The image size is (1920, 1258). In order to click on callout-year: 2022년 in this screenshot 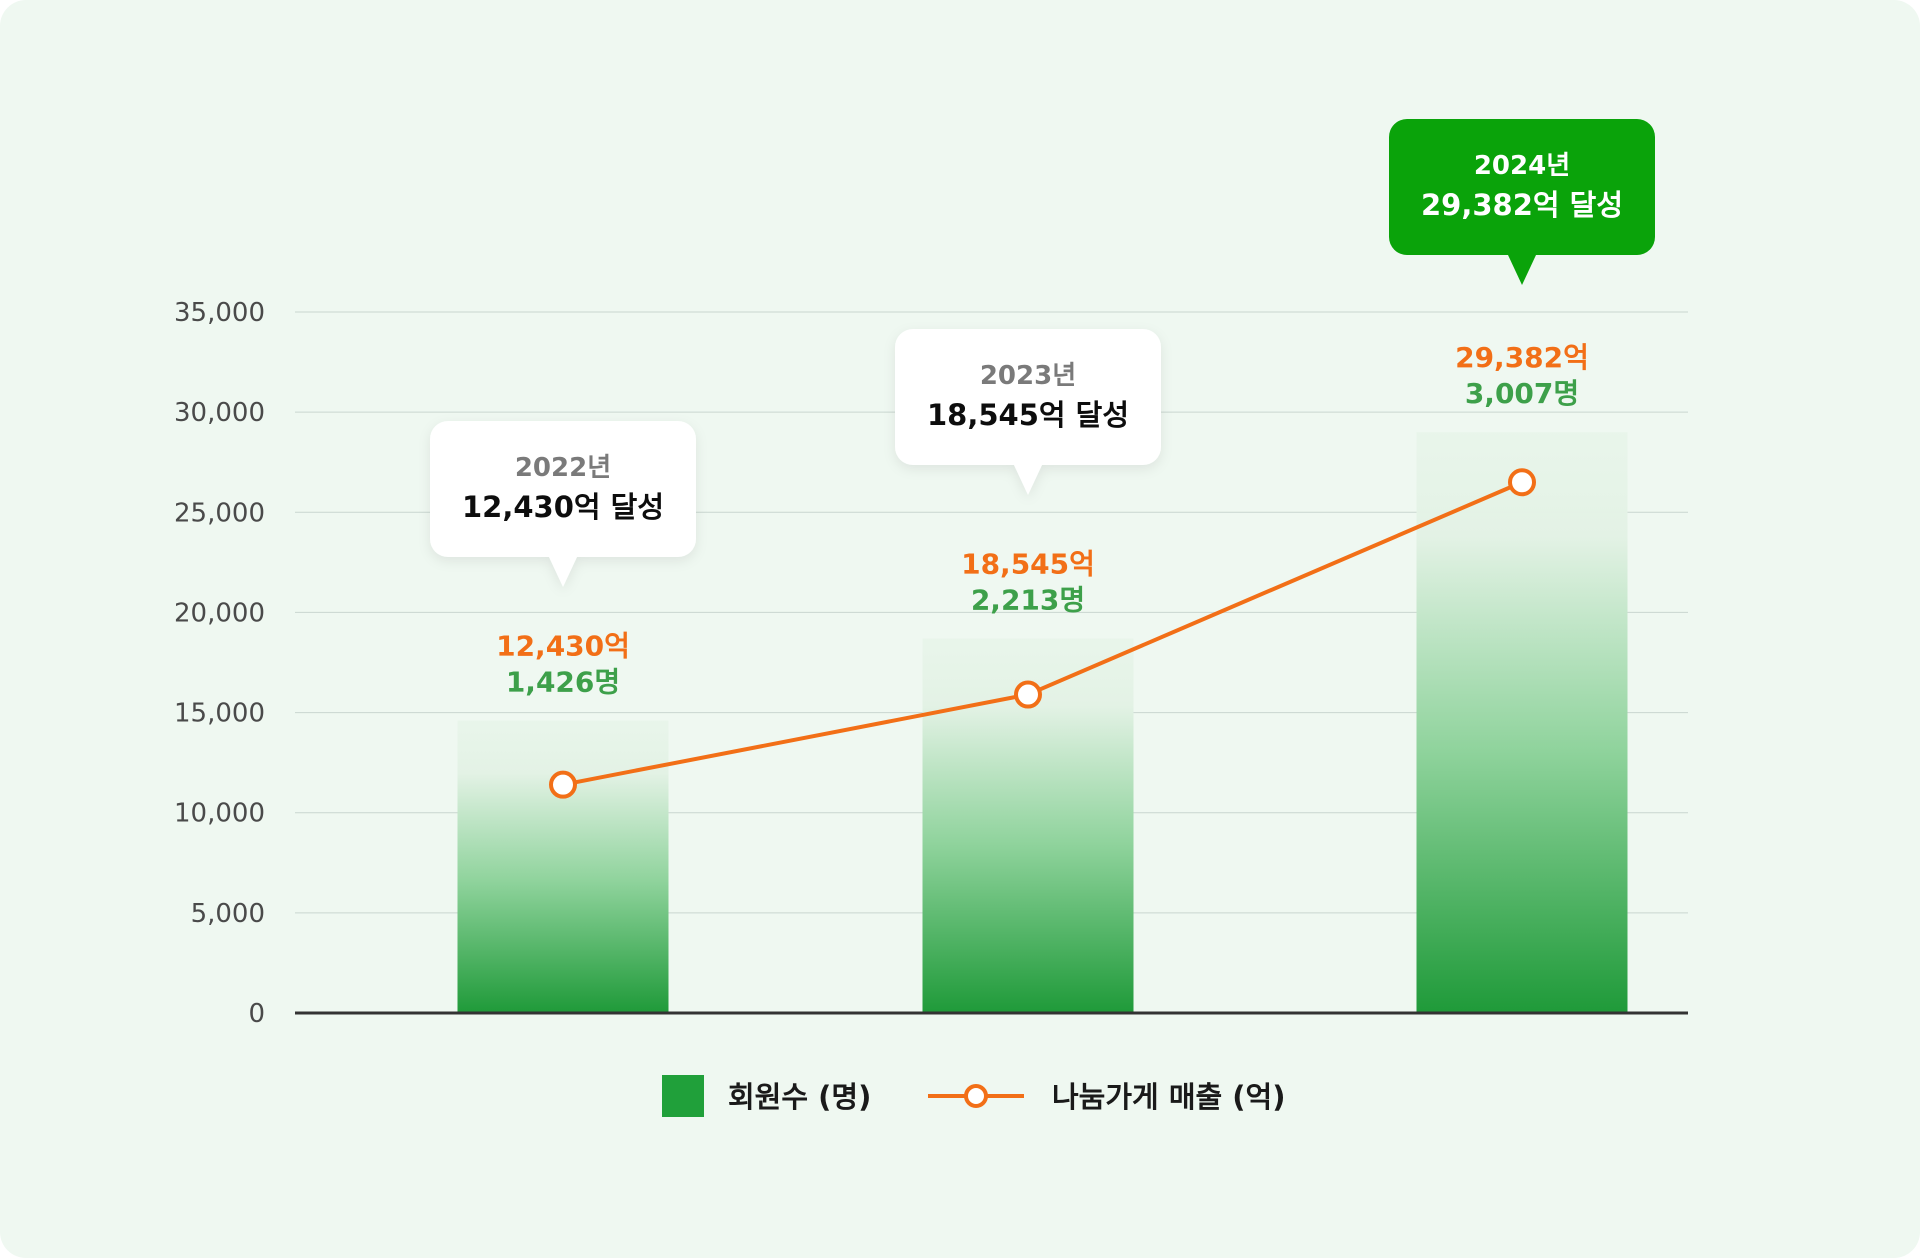, I will do `click(563, 468)`.